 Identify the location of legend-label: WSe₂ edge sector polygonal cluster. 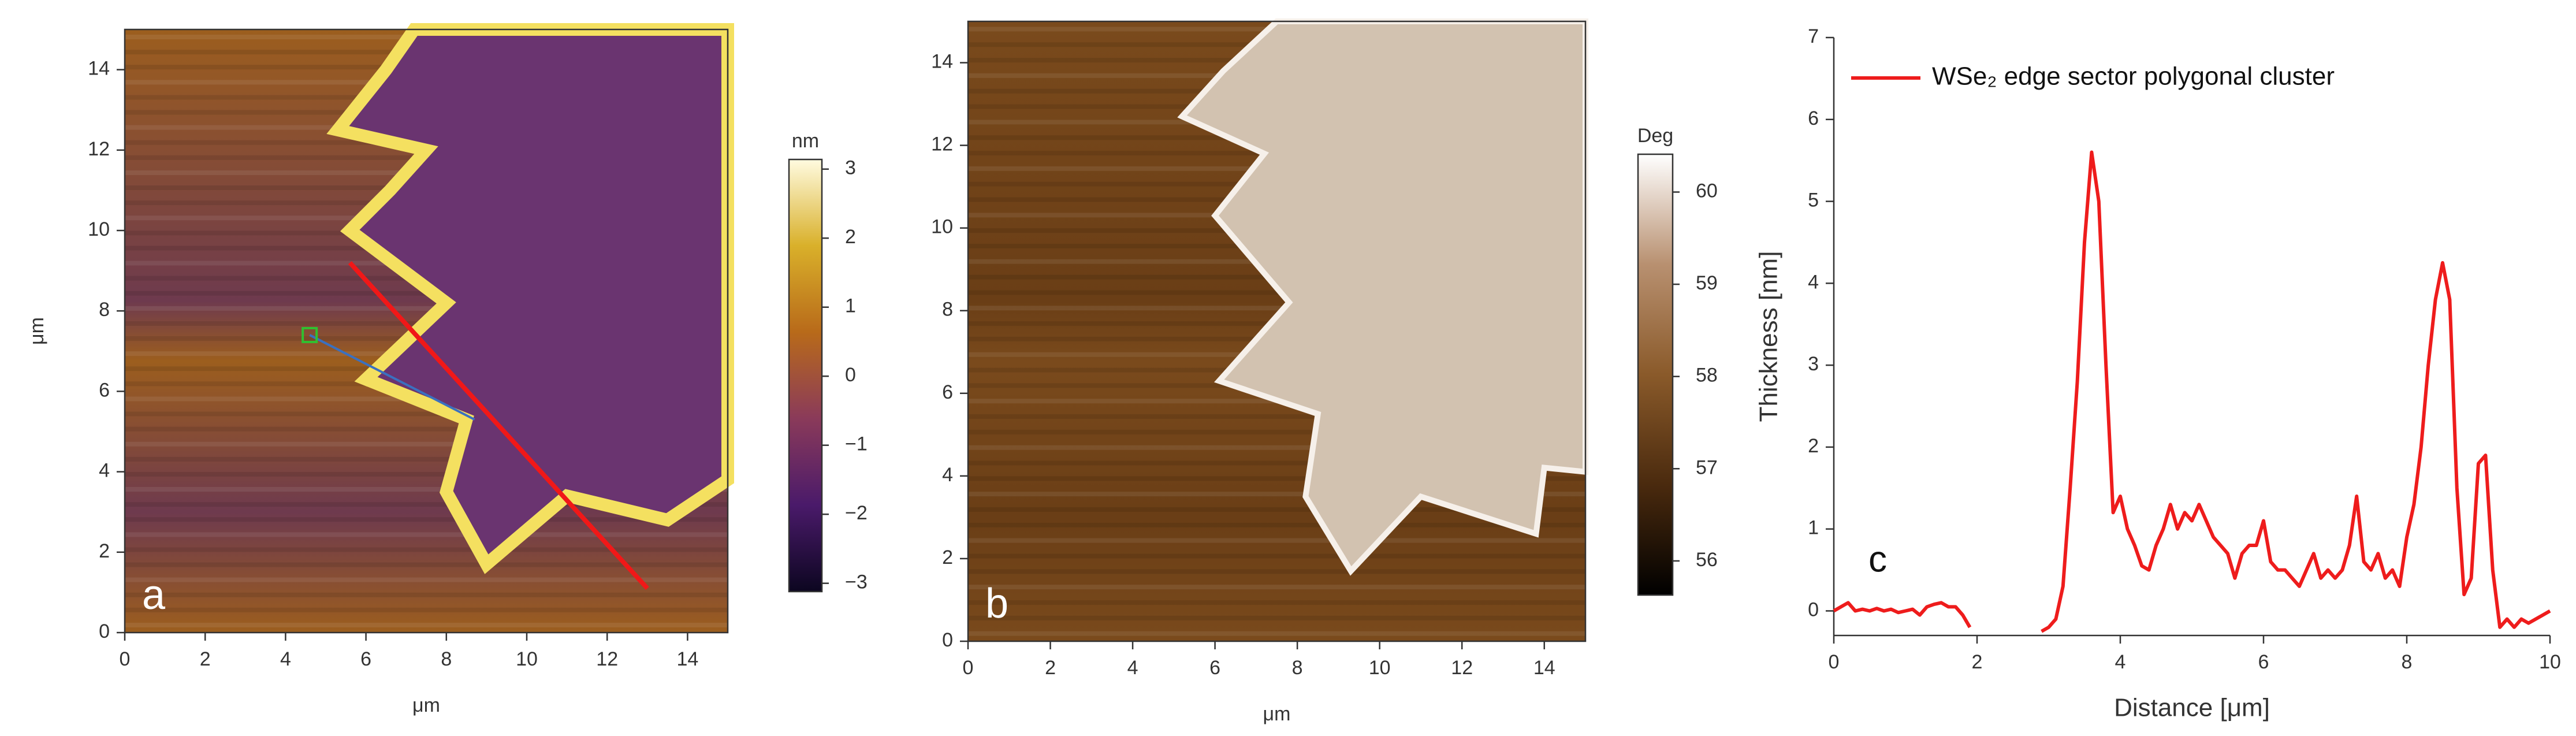
(2133, 76).